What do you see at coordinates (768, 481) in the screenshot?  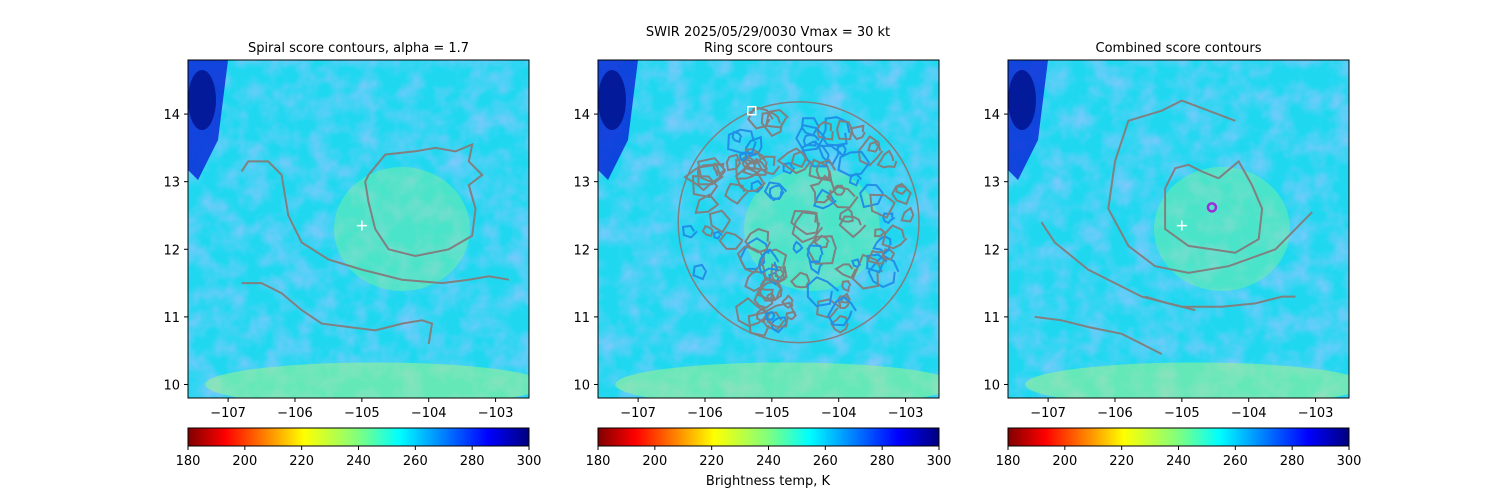 I see `colorbar-label: Brightness temp, K` at bounding box center [768, 481].